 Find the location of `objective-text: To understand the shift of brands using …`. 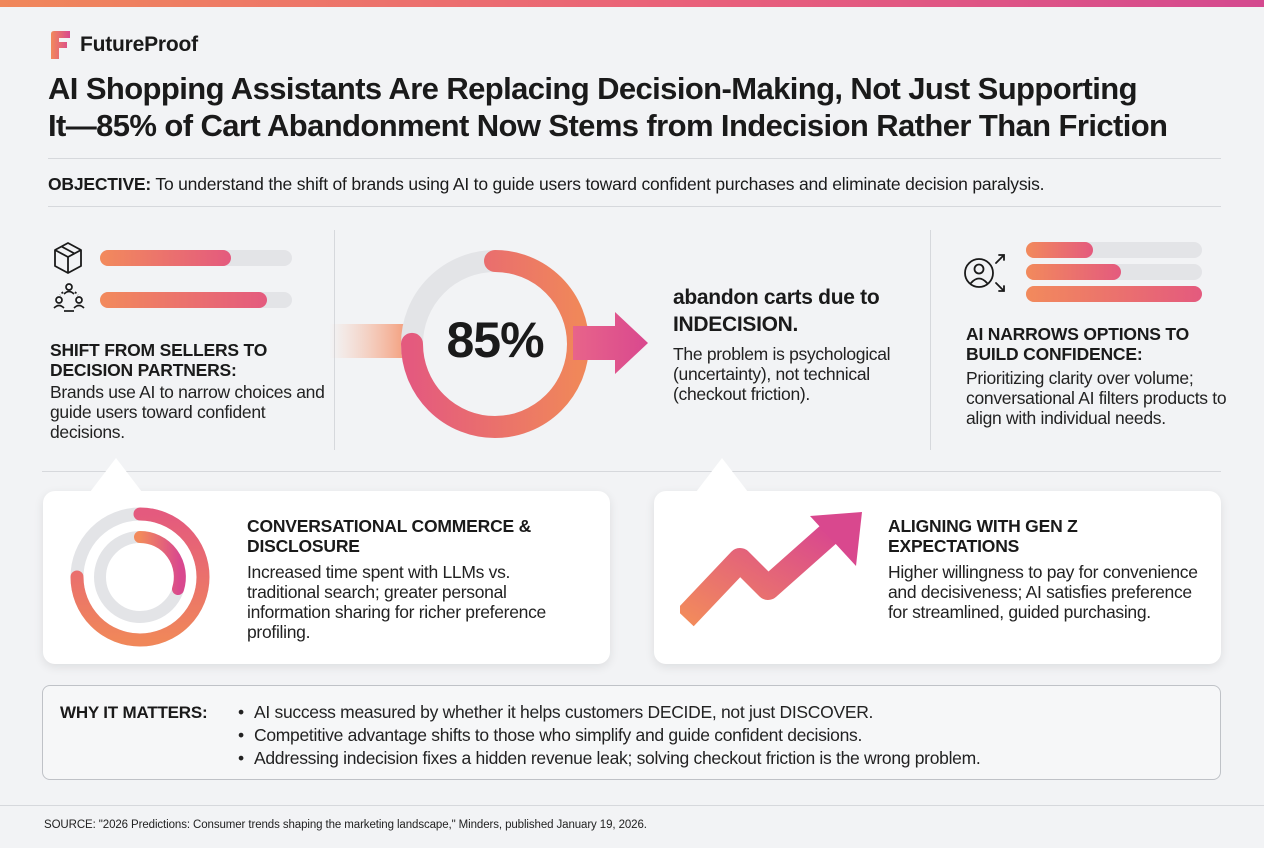

objective-text: To understand the shift of brands using … is located at coordinates (600, 184).